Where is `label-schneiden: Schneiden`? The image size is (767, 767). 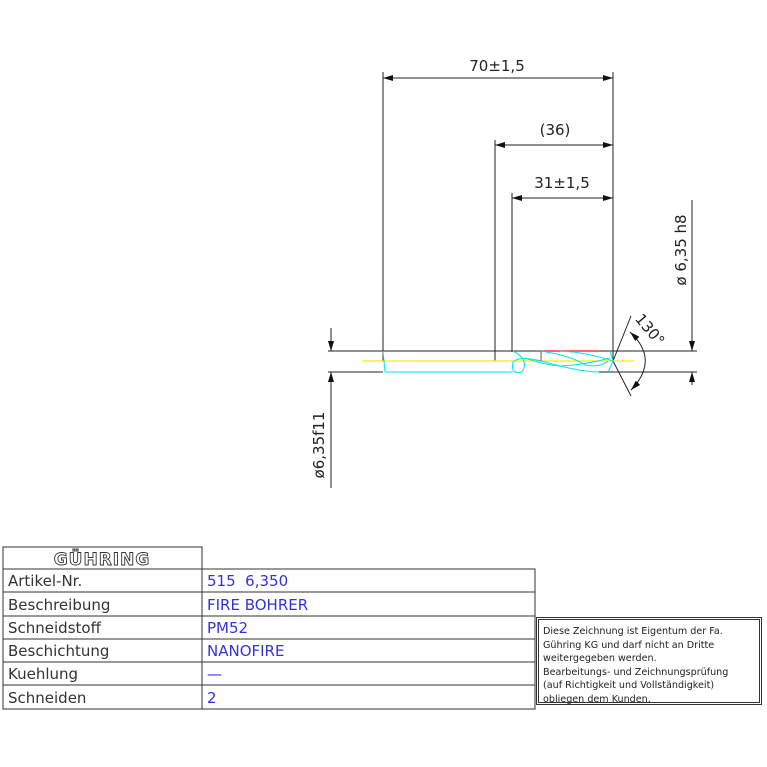
label-schneiden: Schneiden is located at coordinates (47, 698).